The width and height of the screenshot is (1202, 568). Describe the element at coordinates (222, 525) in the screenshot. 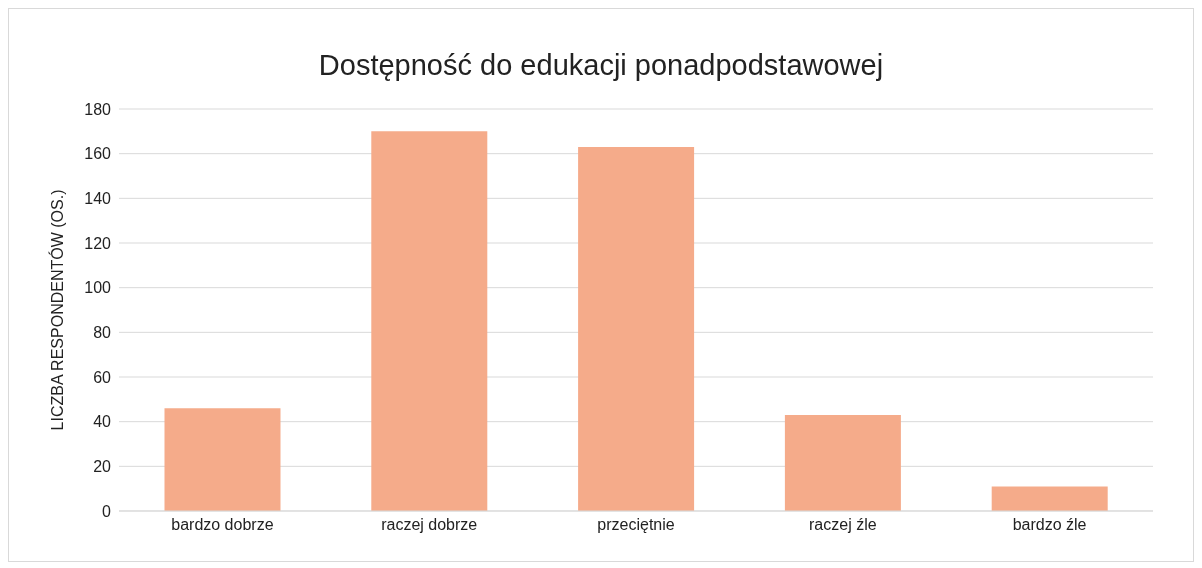

I see `x-tick-label: bardzo dobrze` at that location.